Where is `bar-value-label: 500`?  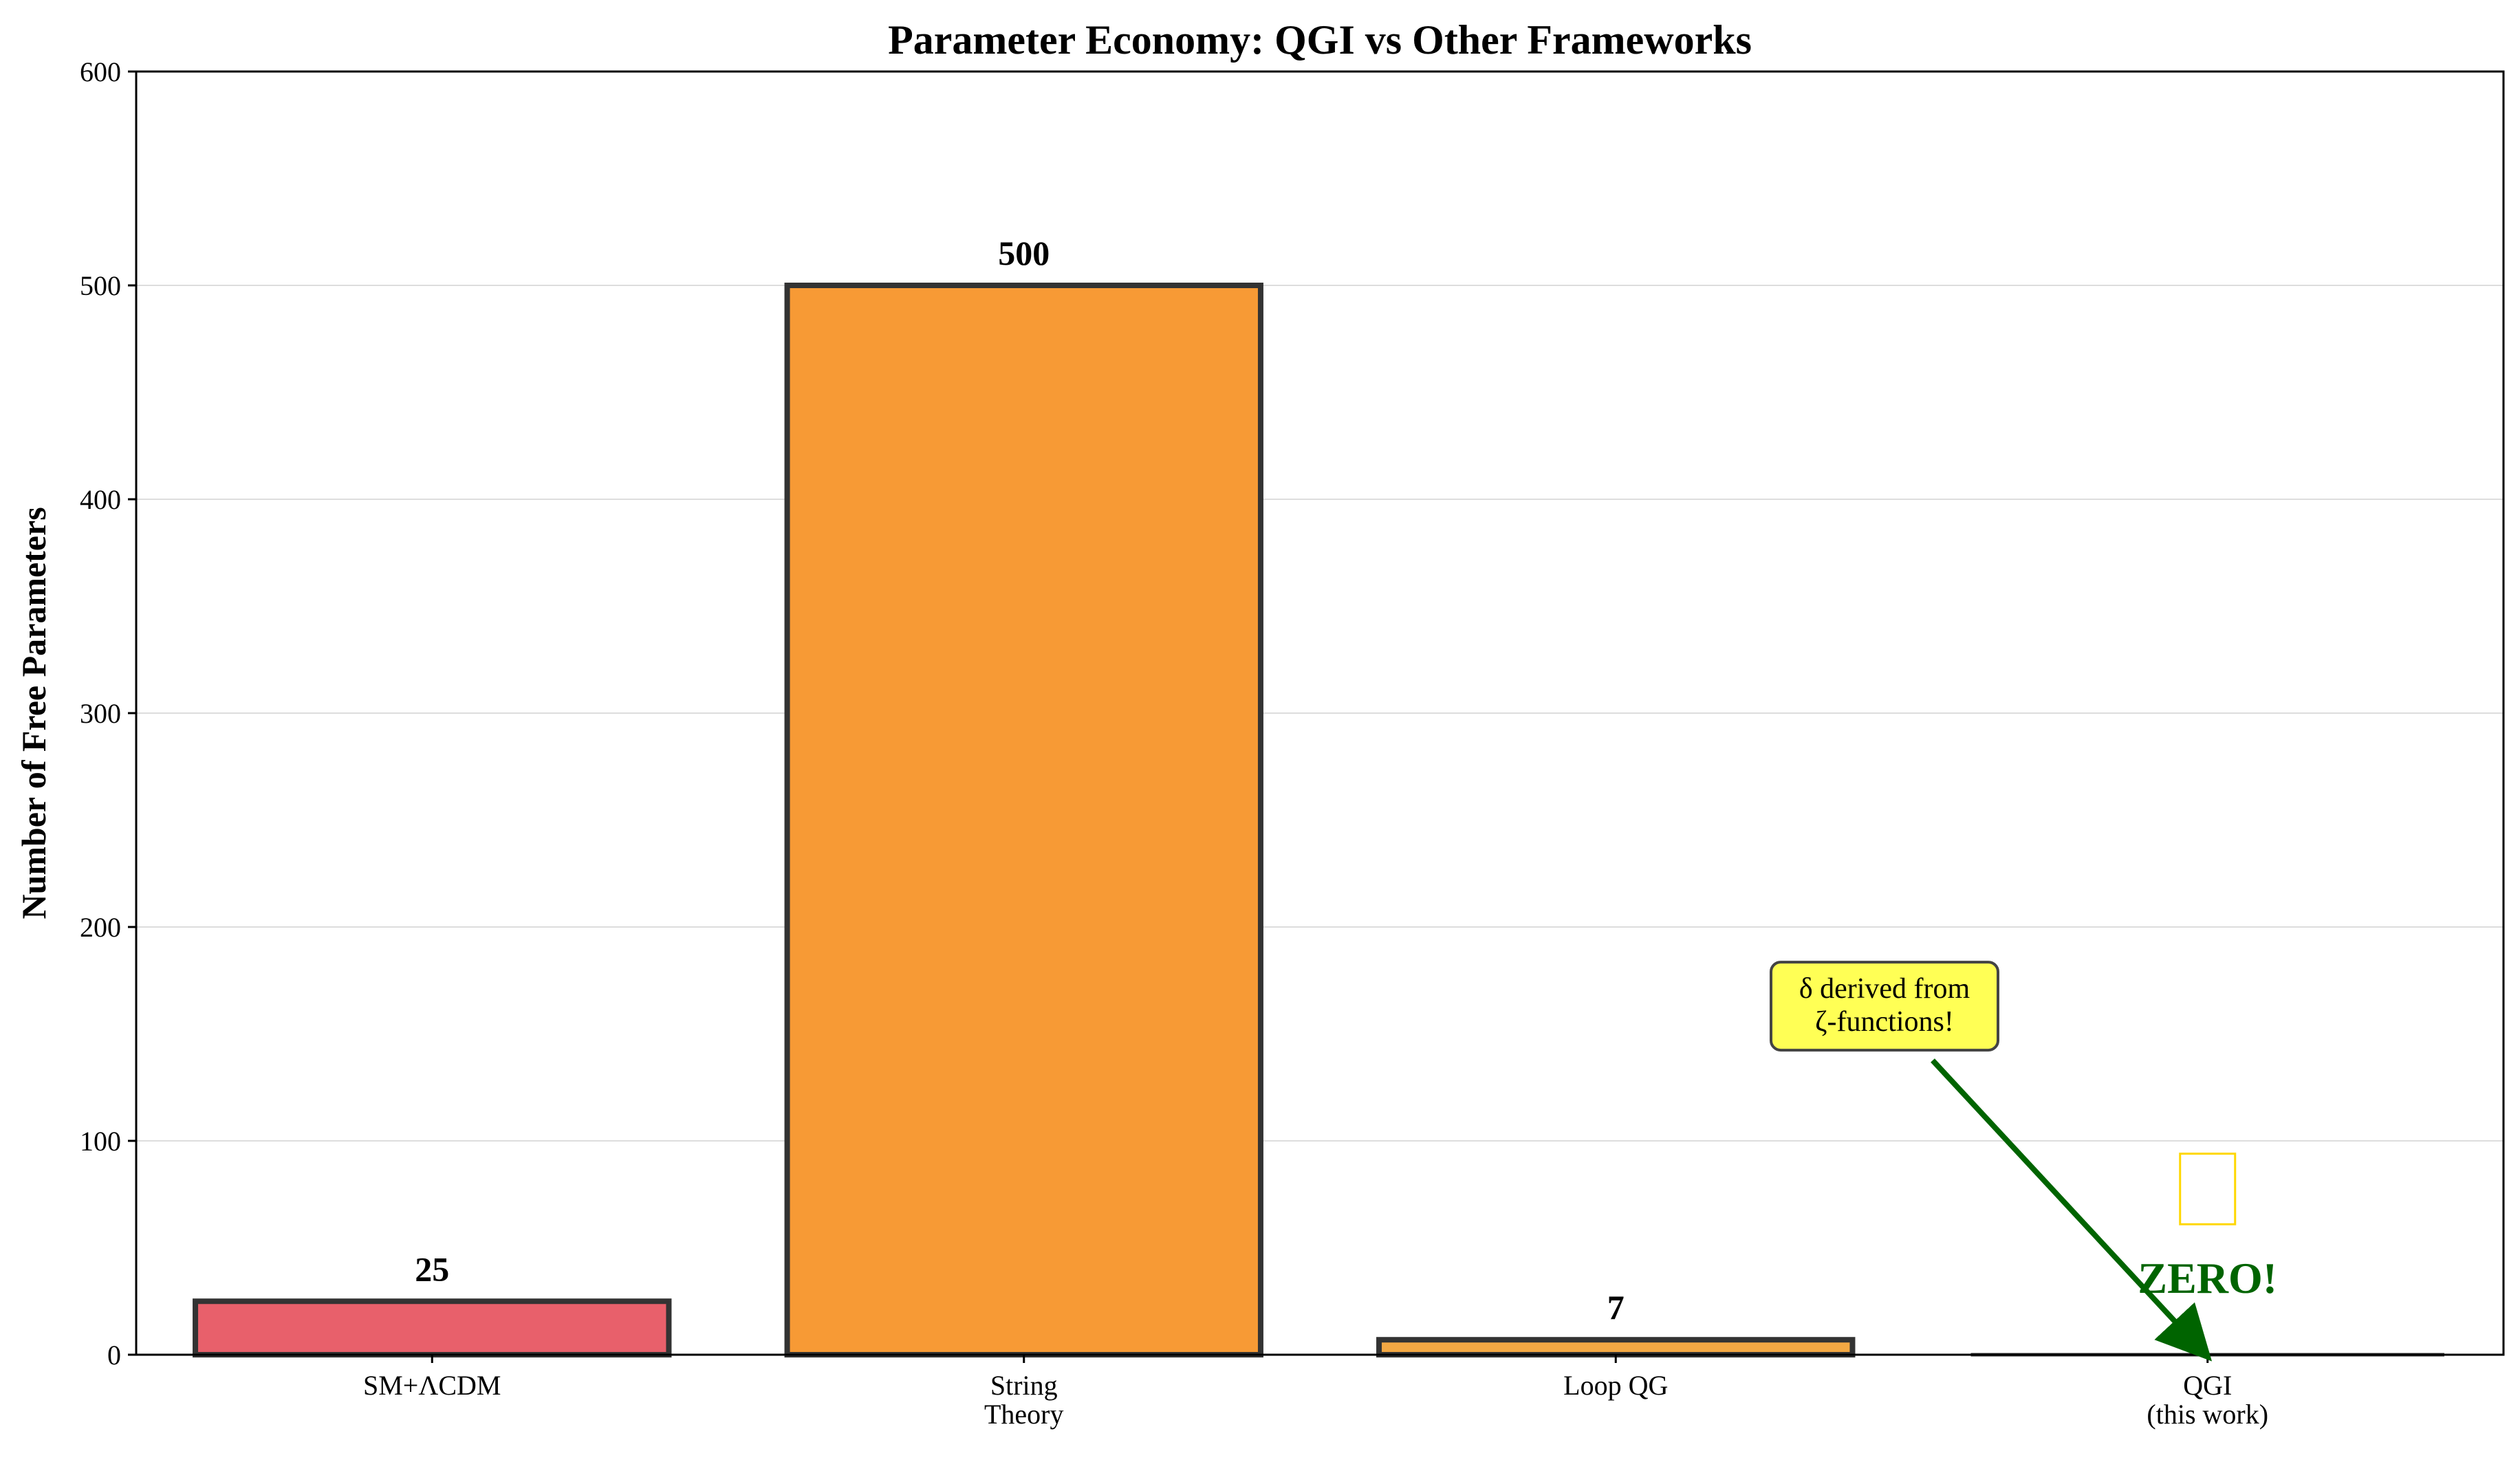 bar-value-label: 500 is located at coordinates (1024, 253).